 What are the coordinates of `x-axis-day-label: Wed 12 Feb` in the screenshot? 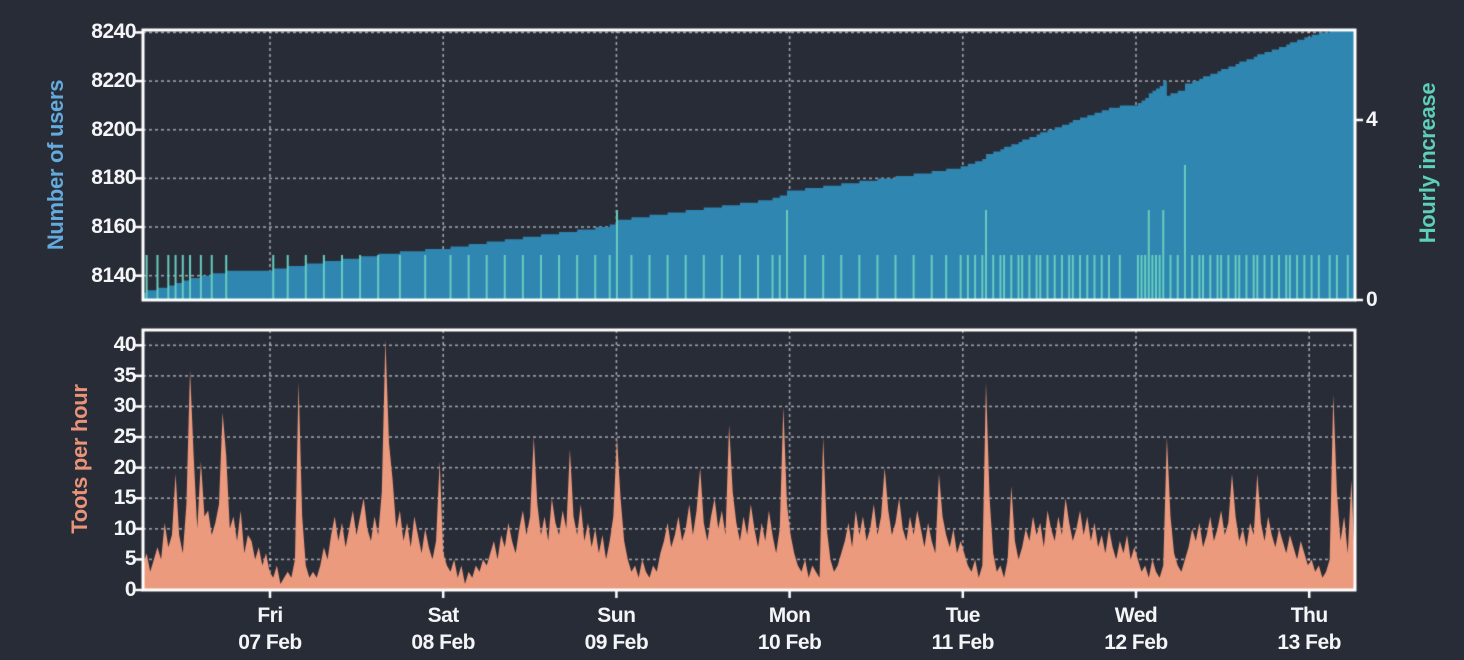 It's located at (1136, 629).